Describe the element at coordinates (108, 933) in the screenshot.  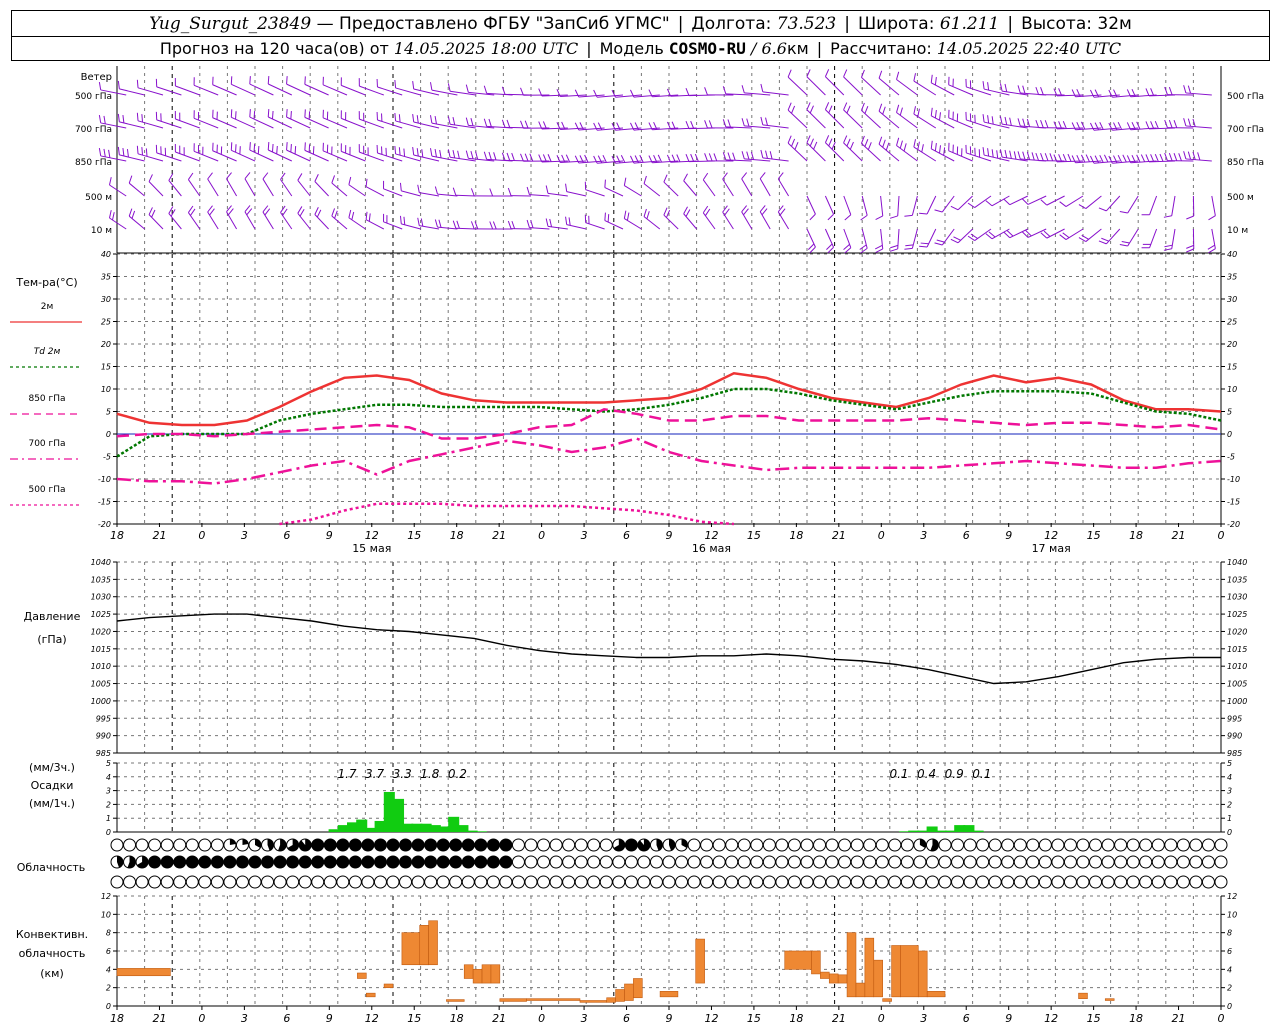
I see `convective-ytick-label: 8` at that location.